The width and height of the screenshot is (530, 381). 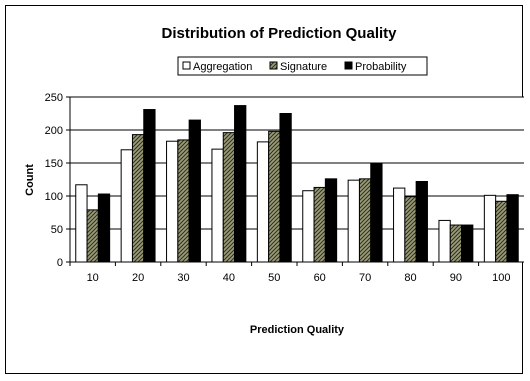 I want to click on x-tick-labels: 10 20 30 40 50 60 70 80 90 100, so click(x=299, y=278).